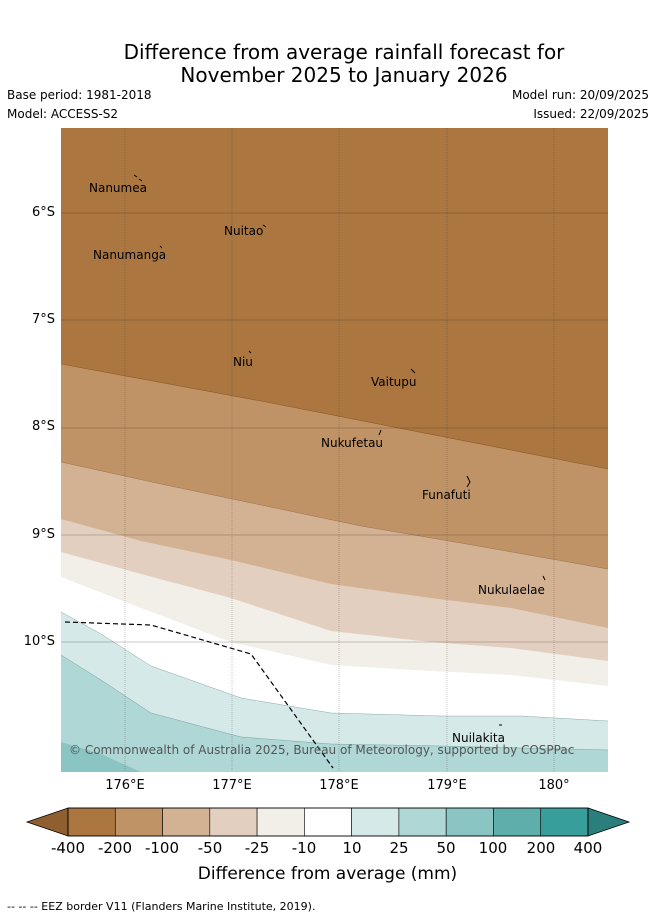 The height and width of the screenshot is (919, 655). What do you see at coordinates (161, 247) in the screenshot?
I see `nanumanga-outline` at bounding box center [161, 247].